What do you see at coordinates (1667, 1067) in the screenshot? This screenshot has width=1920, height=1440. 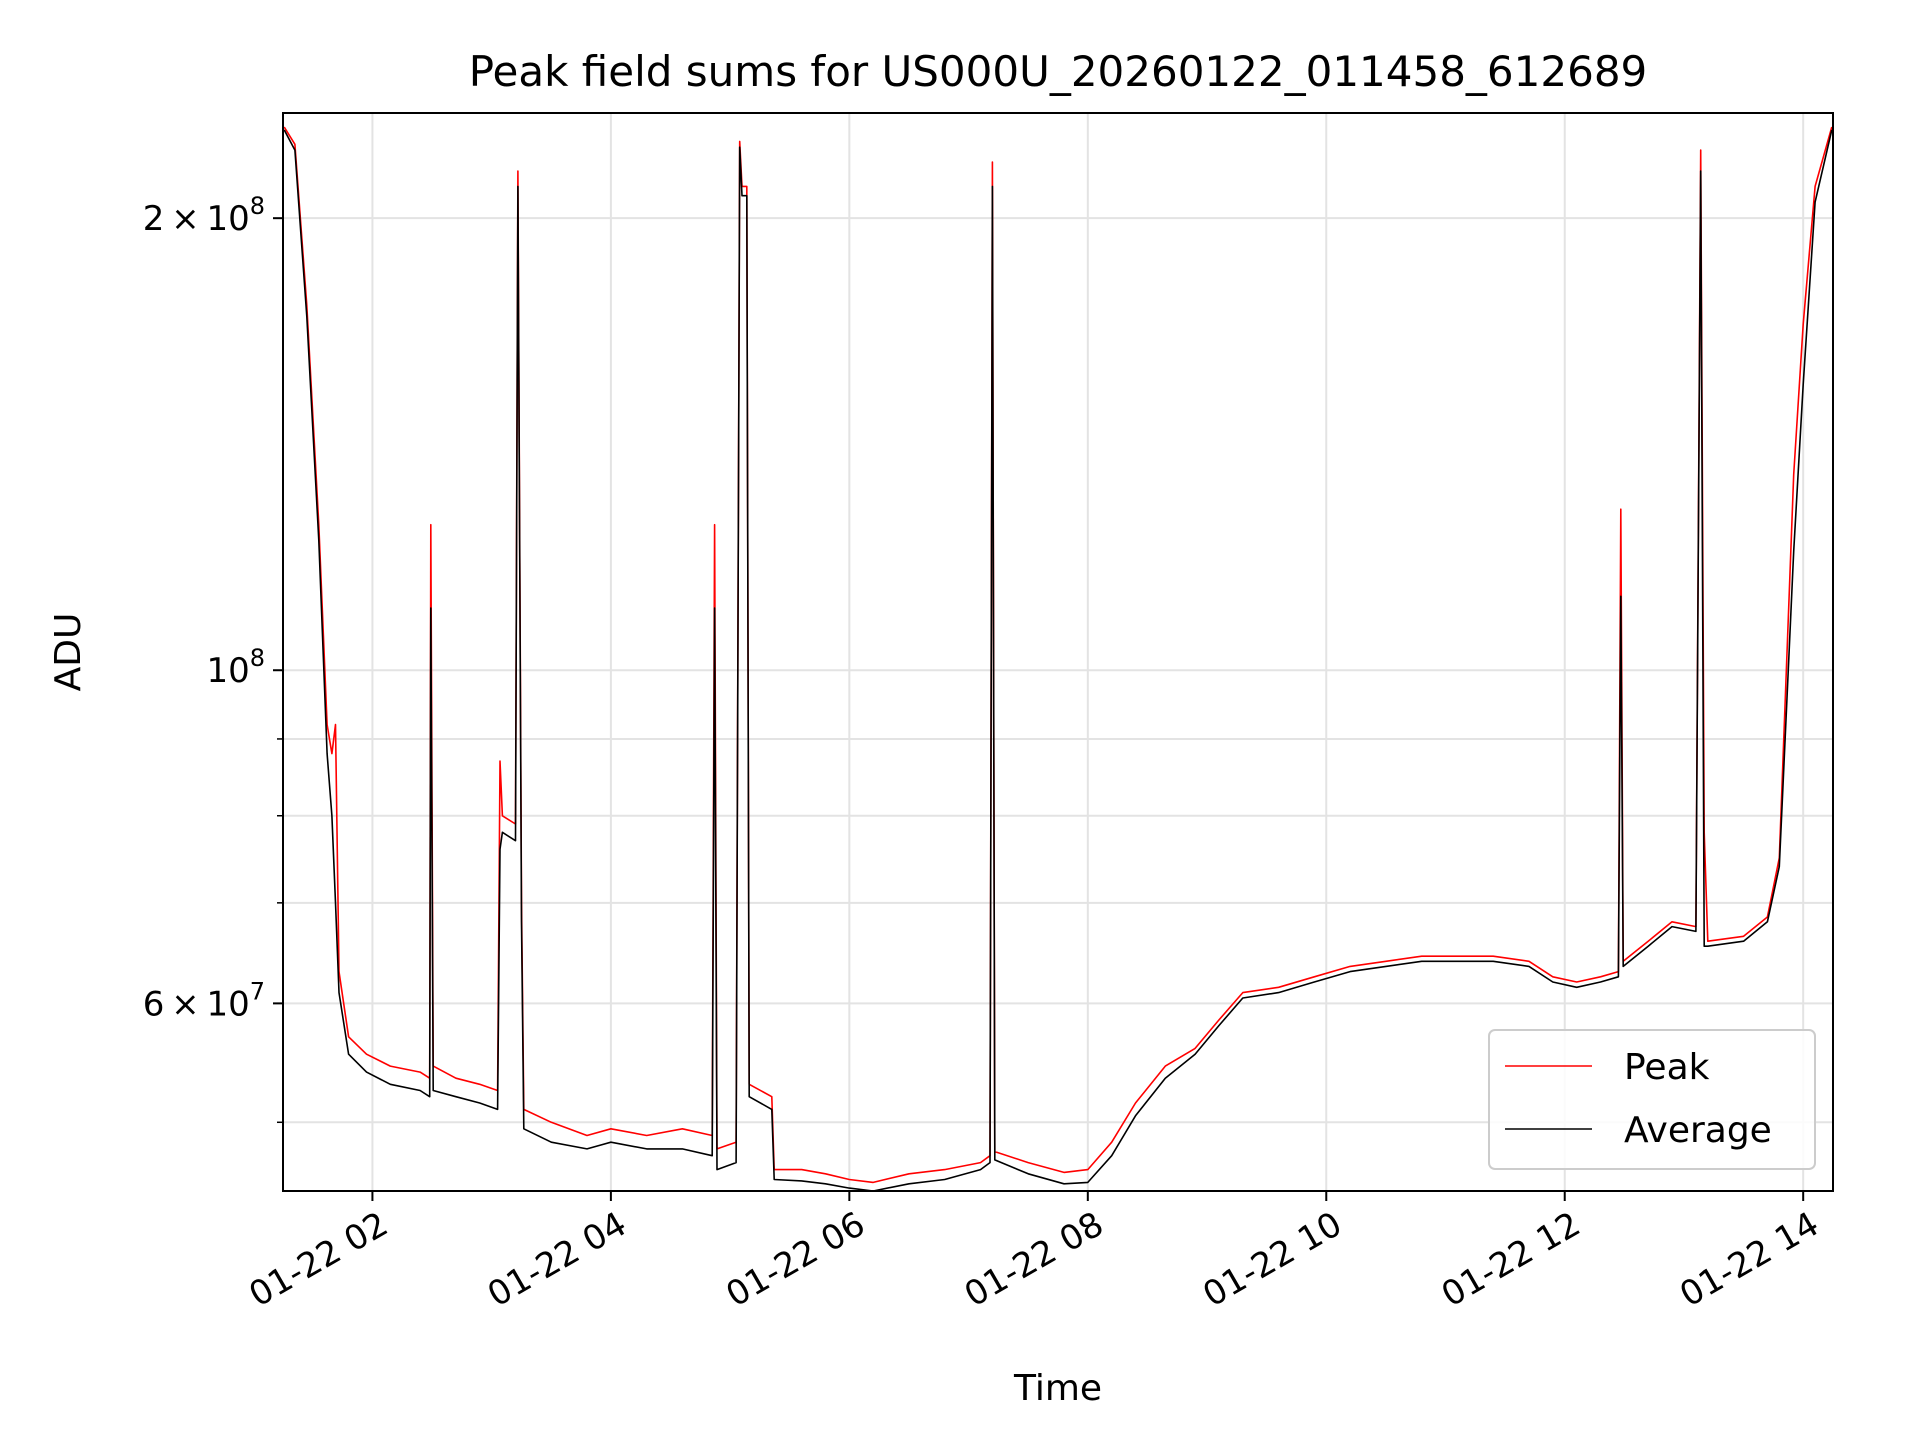 I see `legend-label-peak: Peak` at bounding box center [1667, 1067].